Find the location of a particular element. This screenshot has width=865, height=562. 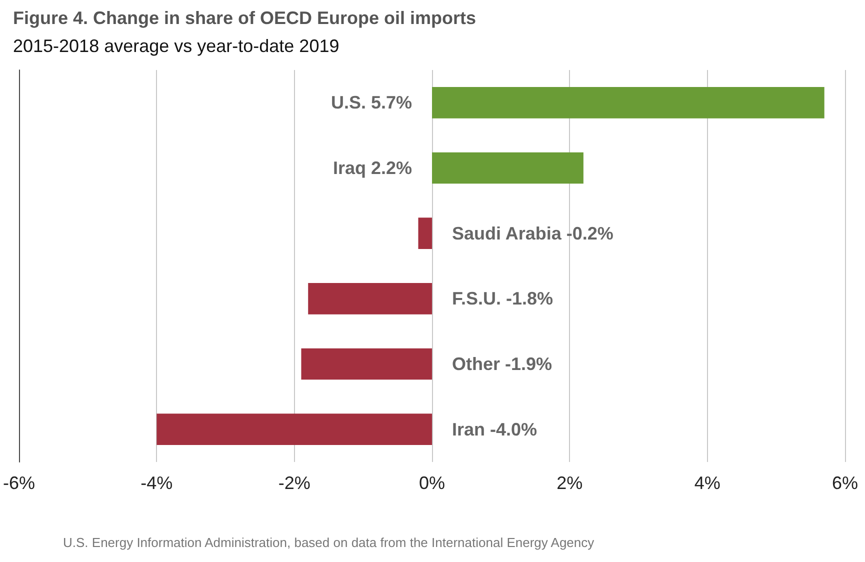

x-tick-label: 2% is located at coordinates (569, 483).